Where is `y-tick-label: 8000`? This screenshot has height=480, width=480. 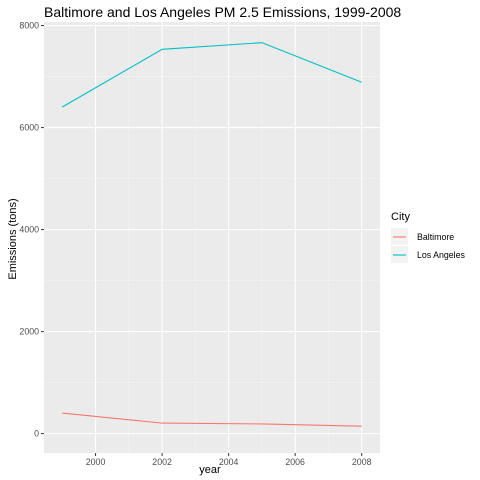 y-tick-label: 8000 is located at coordinates (29, 26).